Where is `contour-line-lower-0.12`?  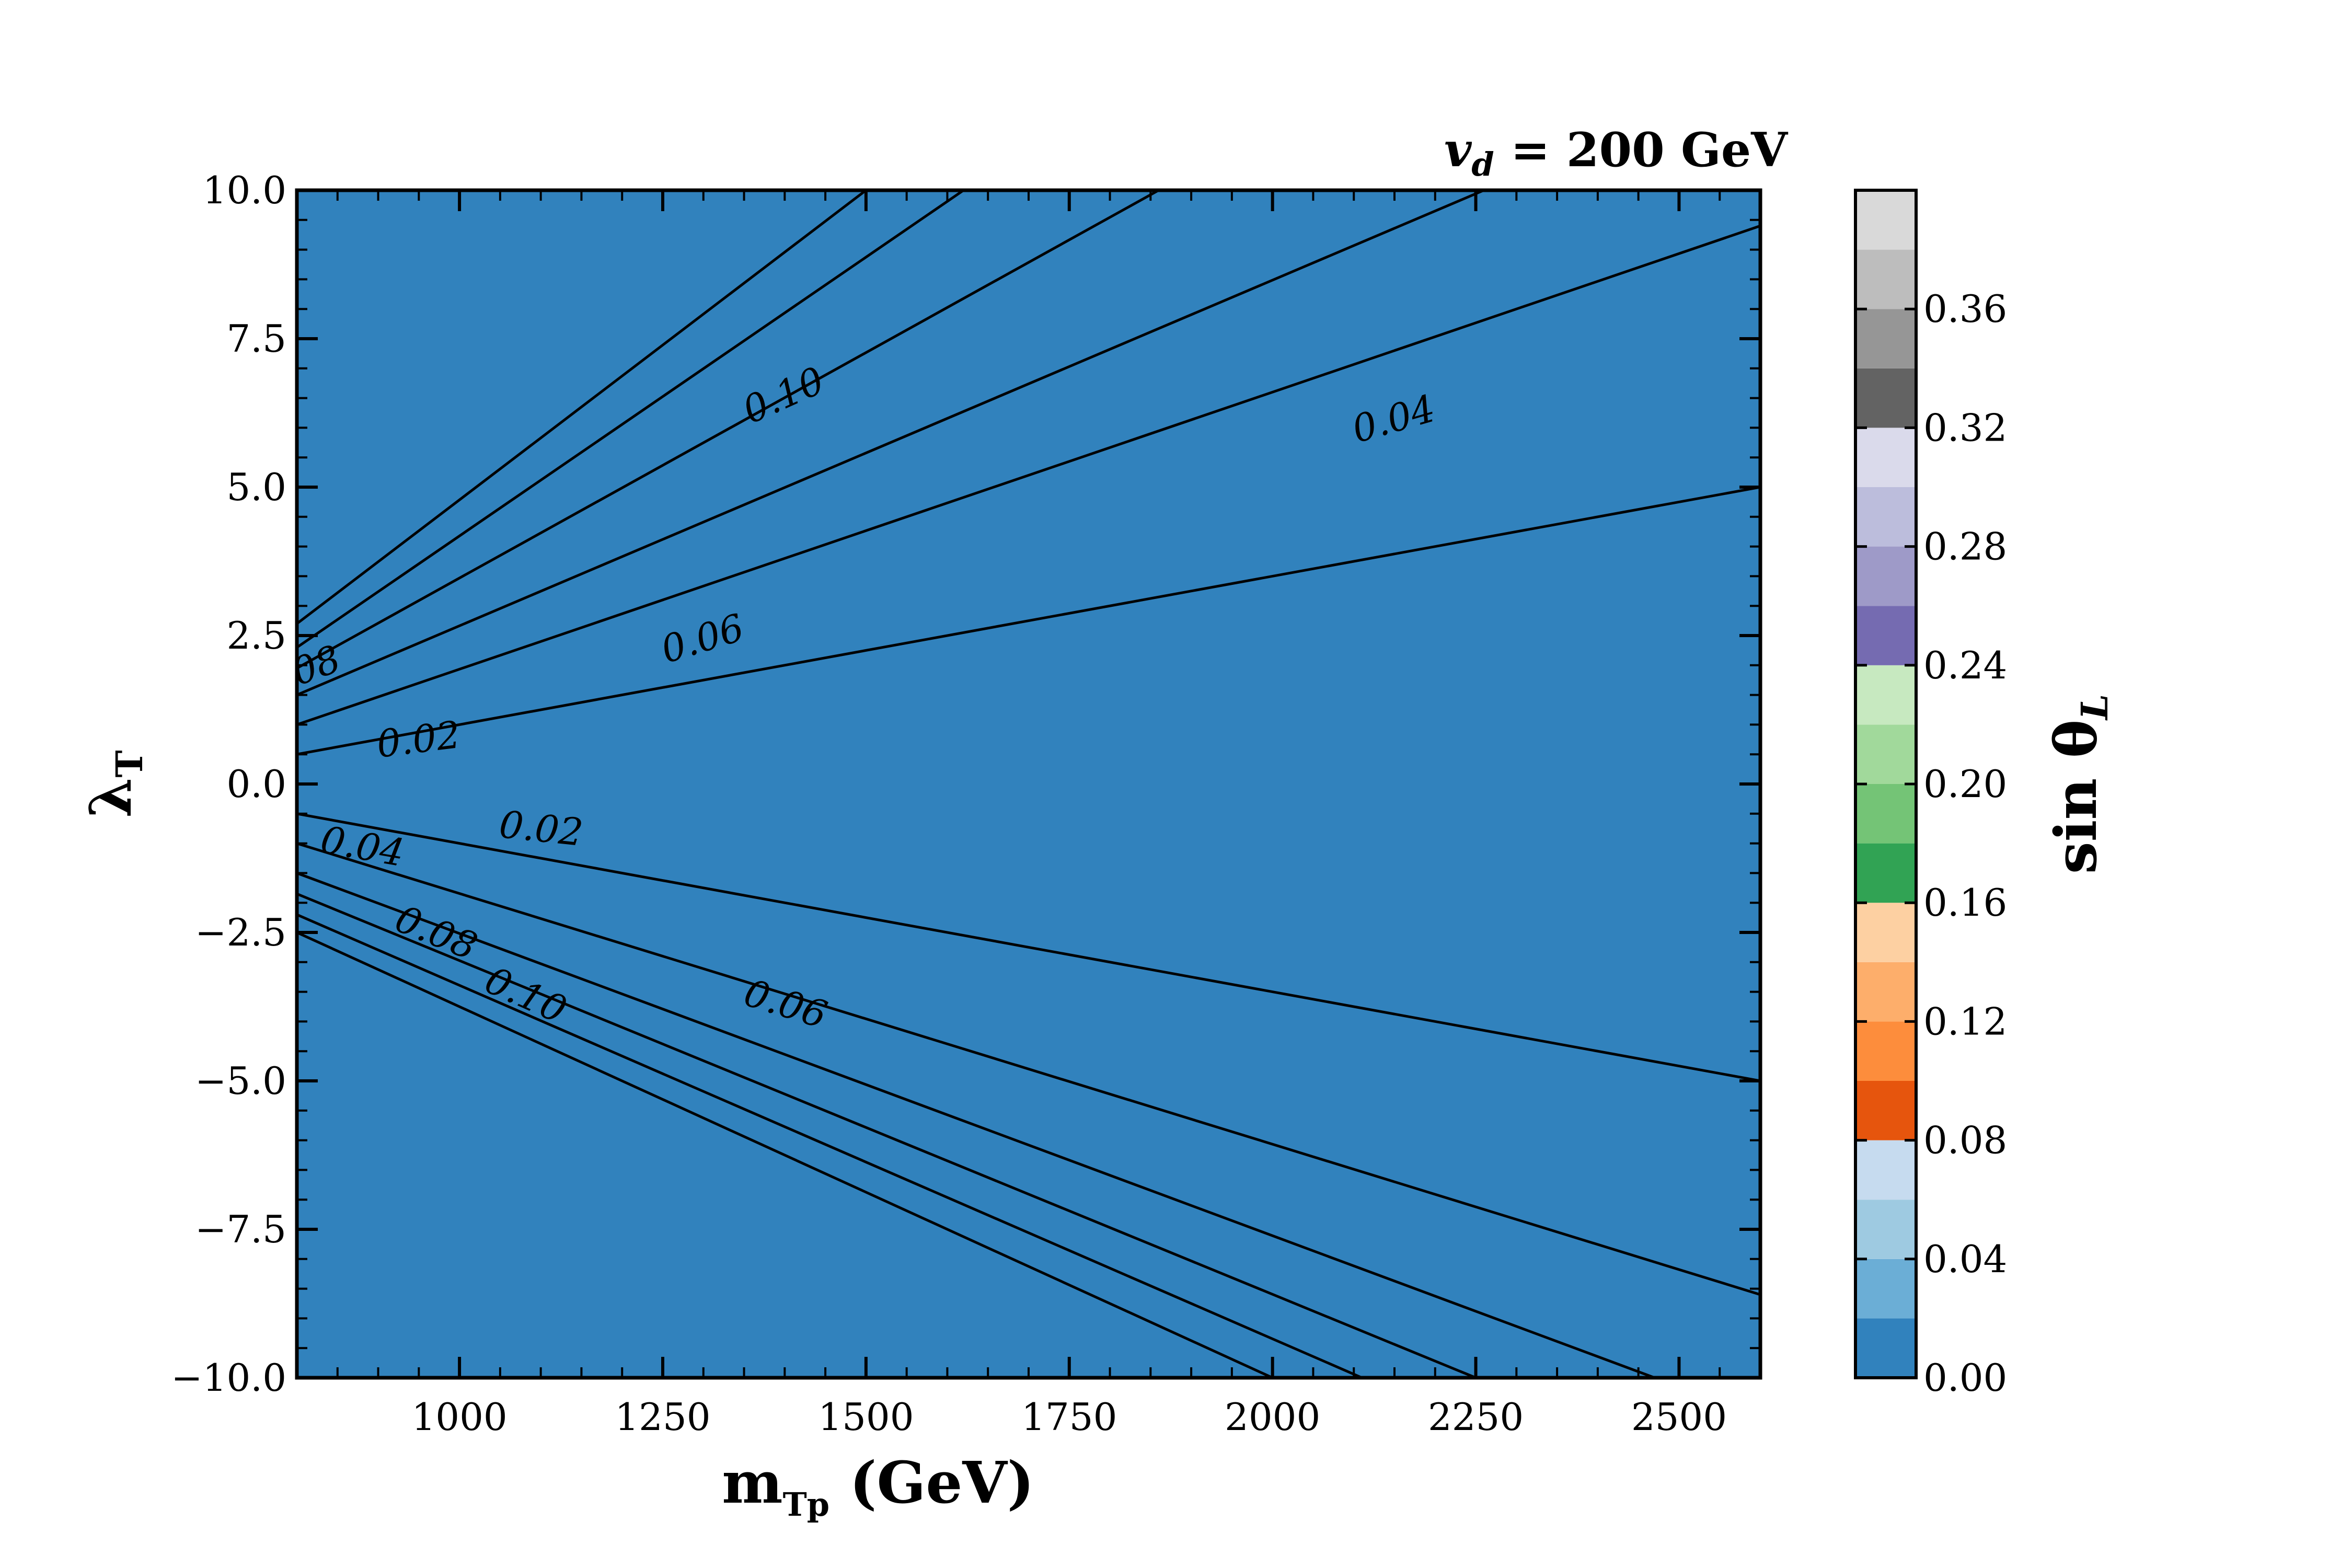
contour-line-lower-0.12 is located at coordinates (785, 1154).